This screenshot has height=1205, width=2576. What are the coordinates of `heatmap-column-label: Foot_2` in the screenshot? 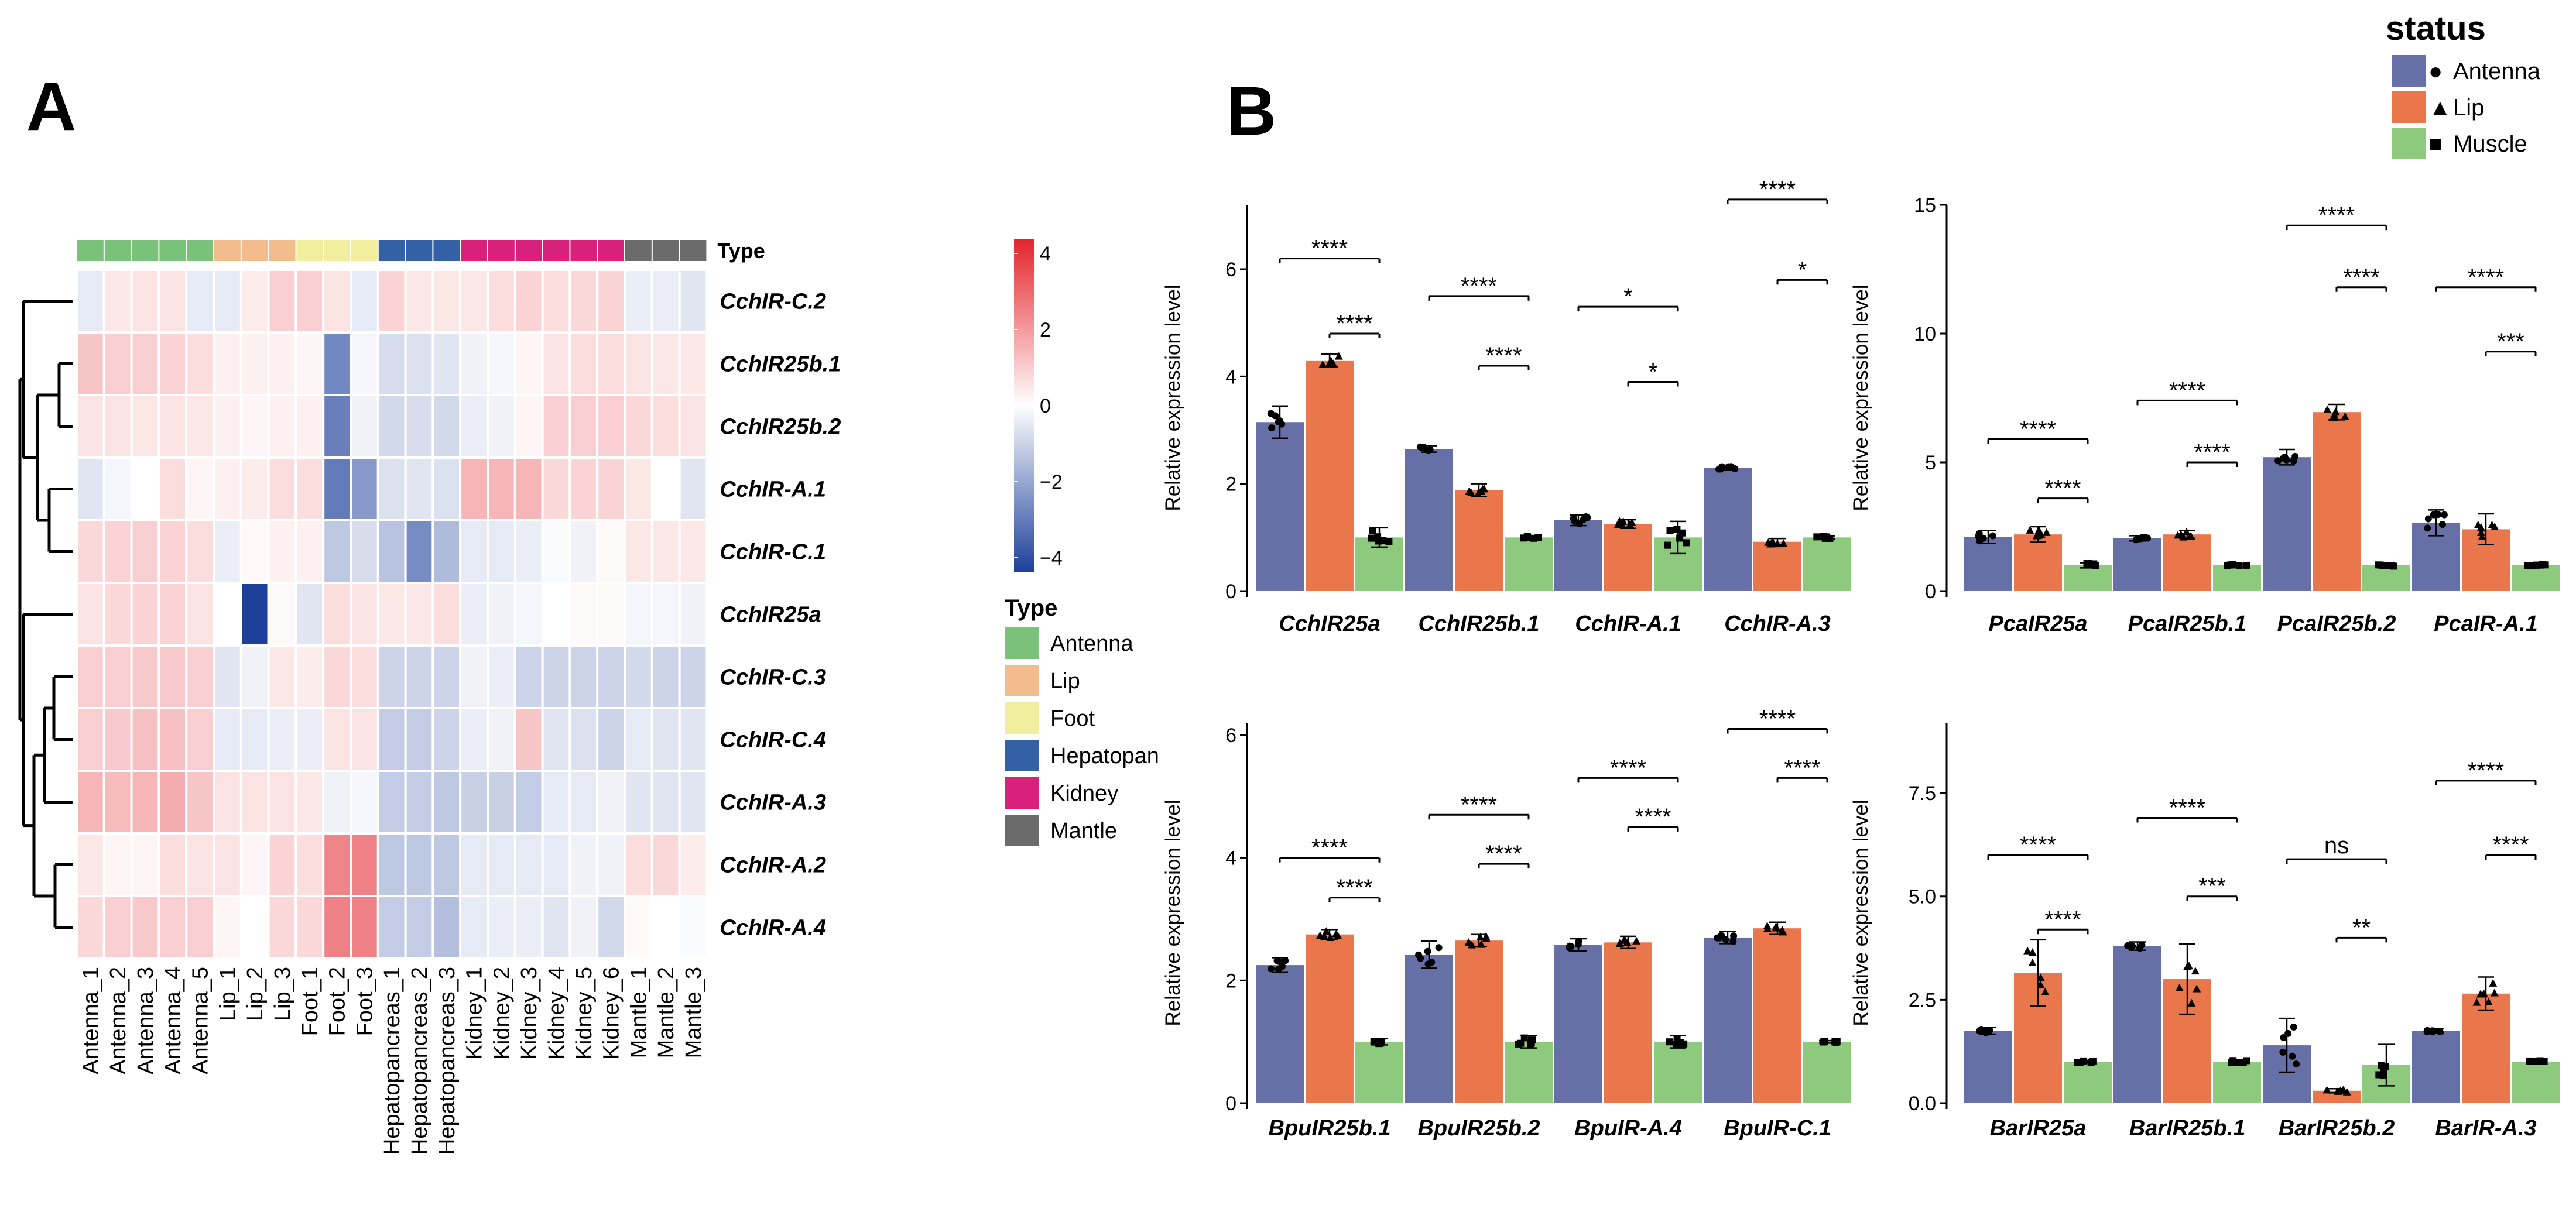 It's located at (338, 1001).